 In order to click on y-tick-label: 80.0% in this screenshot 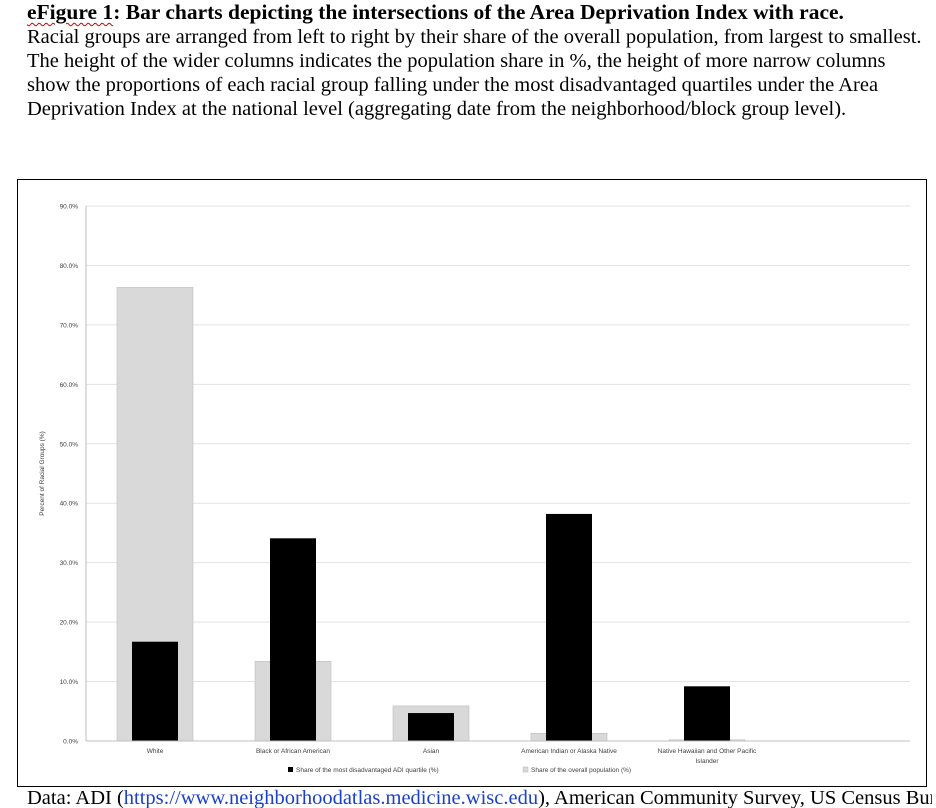, I will do `click(69, 266)`.